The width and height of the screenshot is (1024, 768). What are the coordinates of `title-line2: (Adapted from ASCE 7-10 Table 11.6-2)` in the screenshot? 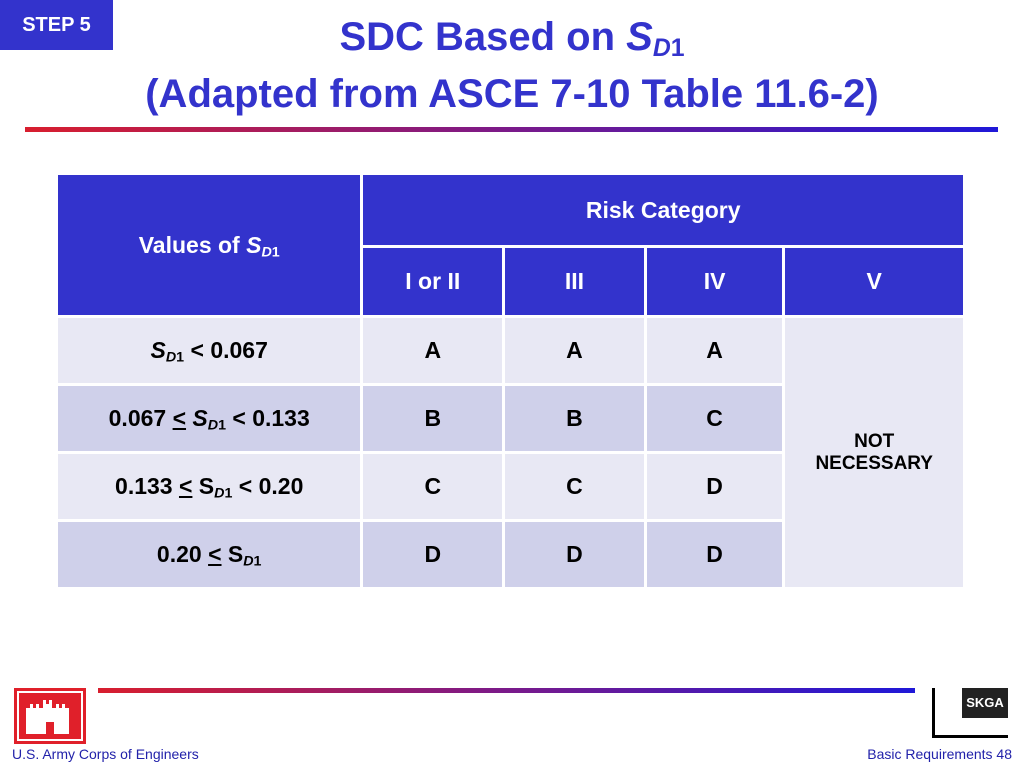 It's located at (512, 94).